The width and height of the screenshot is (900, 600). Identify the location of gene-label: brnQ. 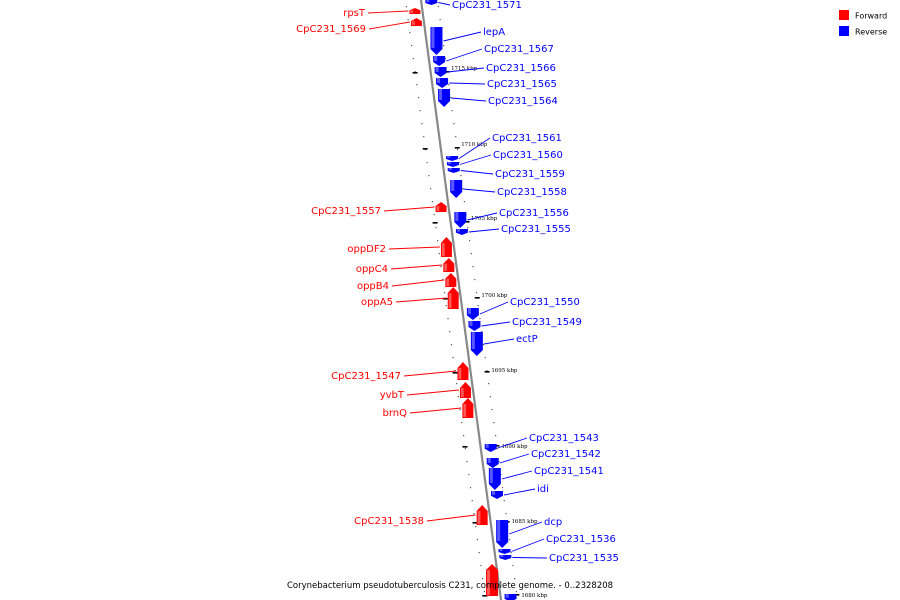
(395, 413).